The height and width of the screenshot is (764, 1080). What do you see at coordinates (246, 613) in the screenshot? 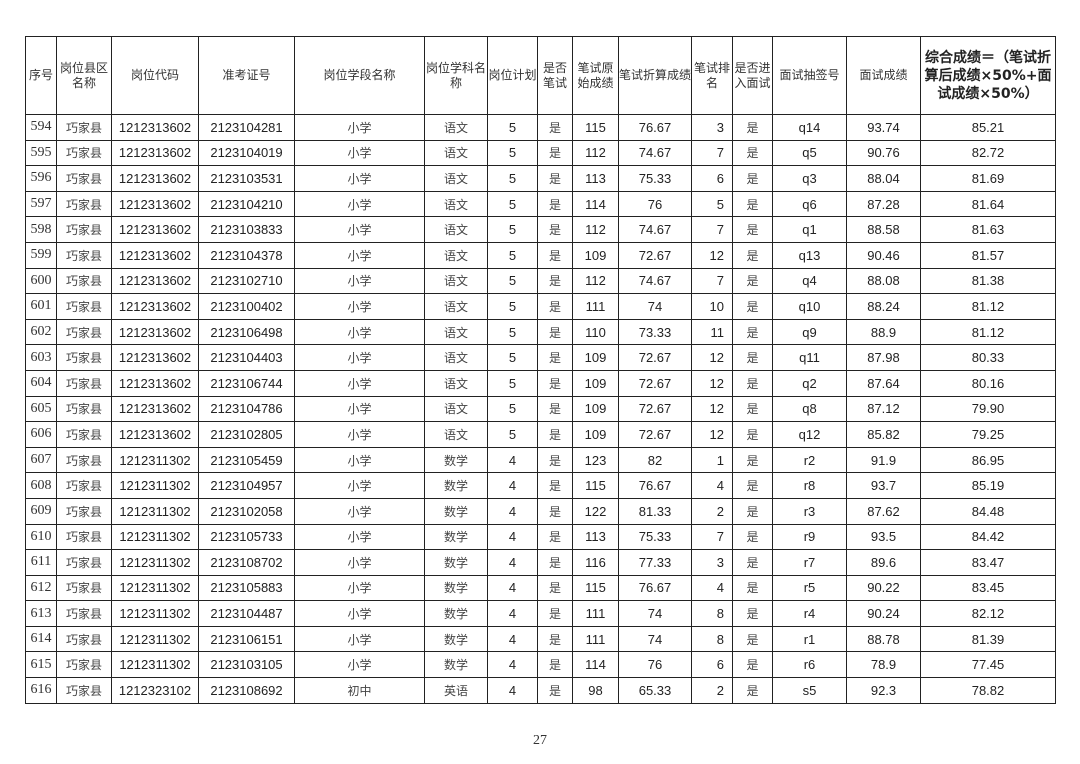
I see `cell-ticket-no: 2123104487` at bounding box center [246, 613].